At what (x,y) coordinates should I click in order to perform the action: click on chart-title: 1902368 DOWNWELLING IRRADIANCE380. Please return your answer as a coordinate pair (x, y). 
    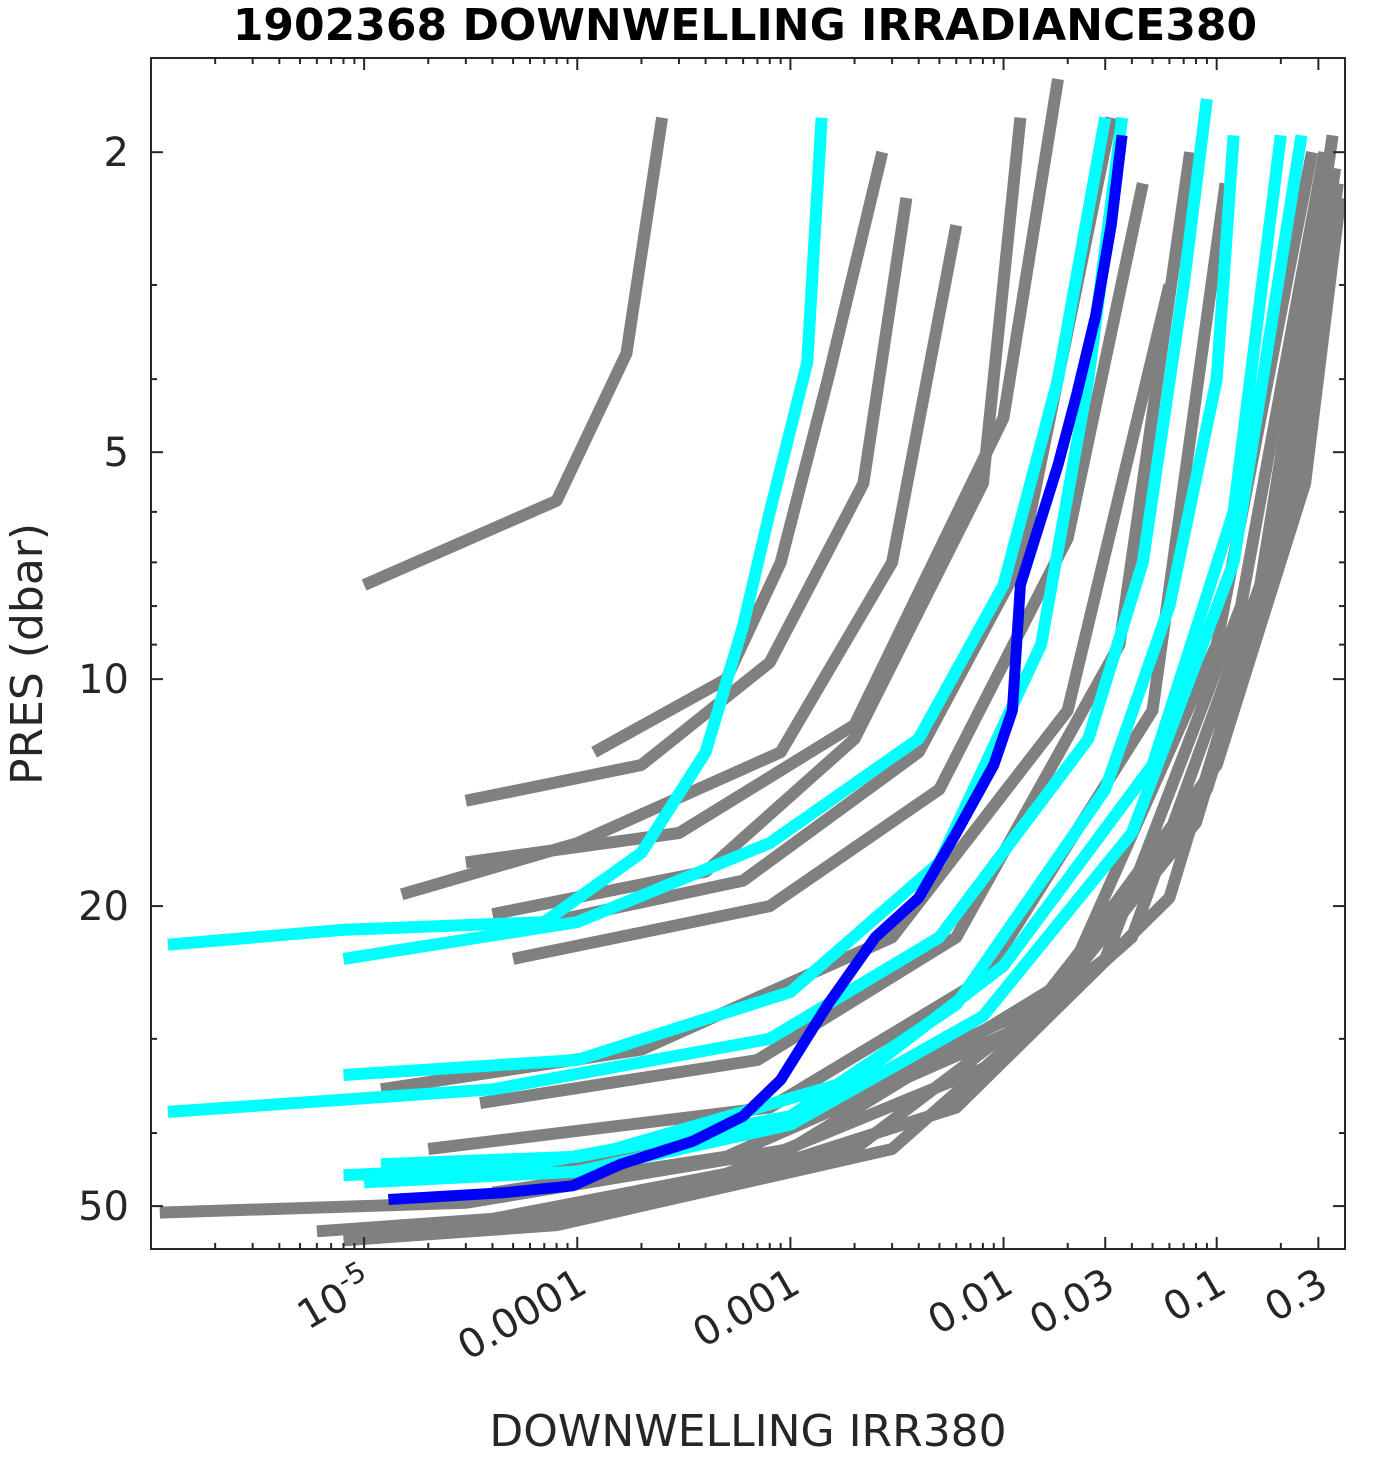
    Looking at the image, I should click on (745, 25).